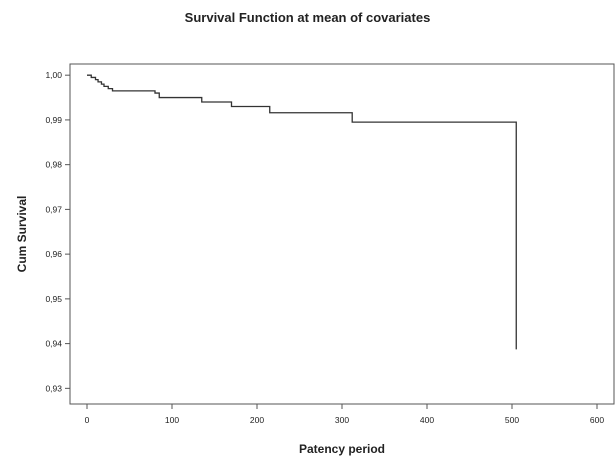 The image size is (615, 456). I want to click on y-tick-label: 0,98, so click(53, 165).